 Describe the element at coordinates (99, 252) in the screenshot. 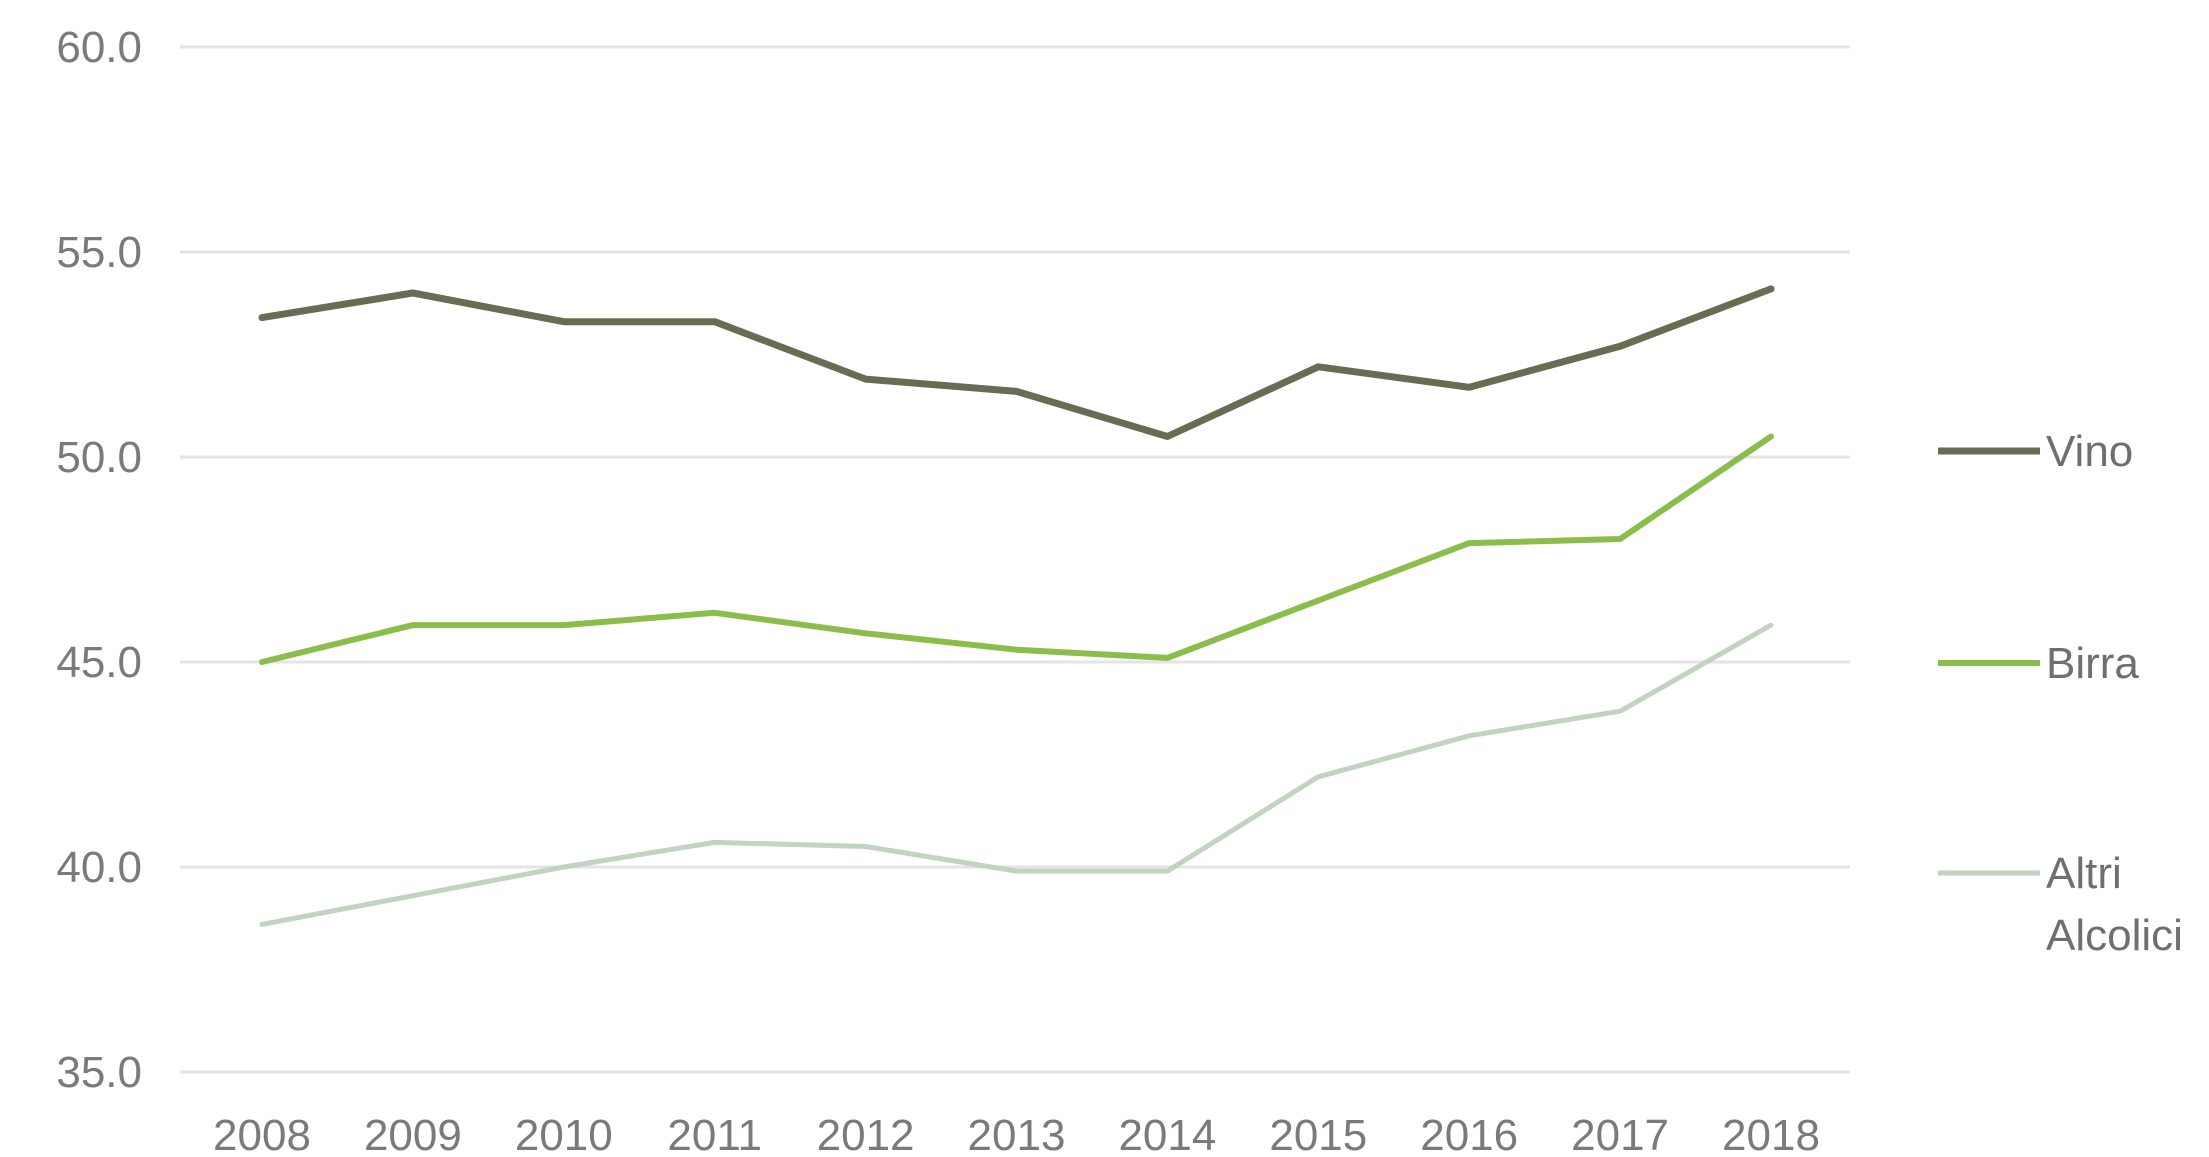

I see `y-tick-label: 55.0` at that location.